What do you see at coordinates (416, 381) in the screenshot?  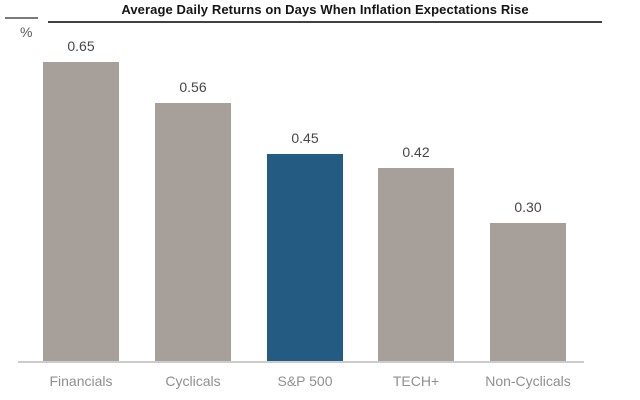 I see `category-label-tech: TECH+` at bounding box center [416, 381].